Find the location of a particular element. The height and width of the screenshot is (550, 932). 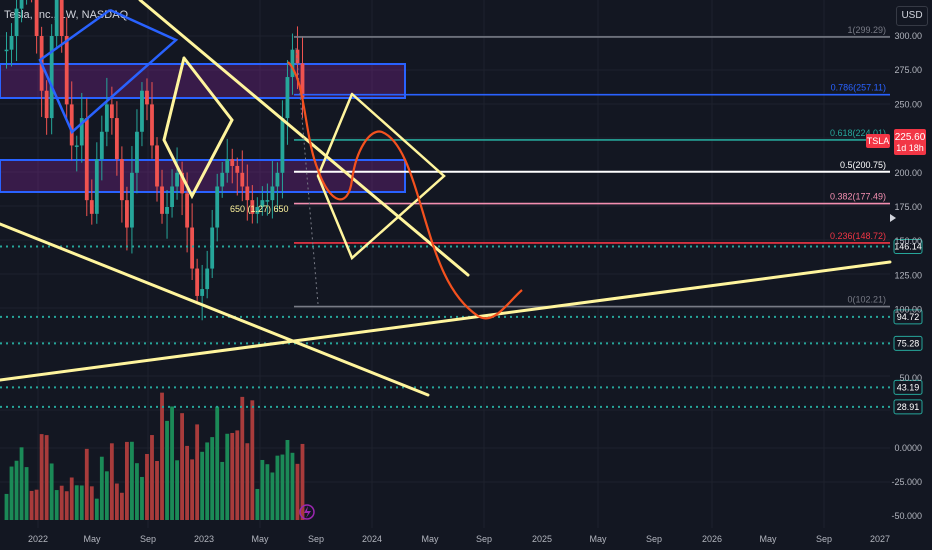

blue-triangle is located at coordinates (108, 71).